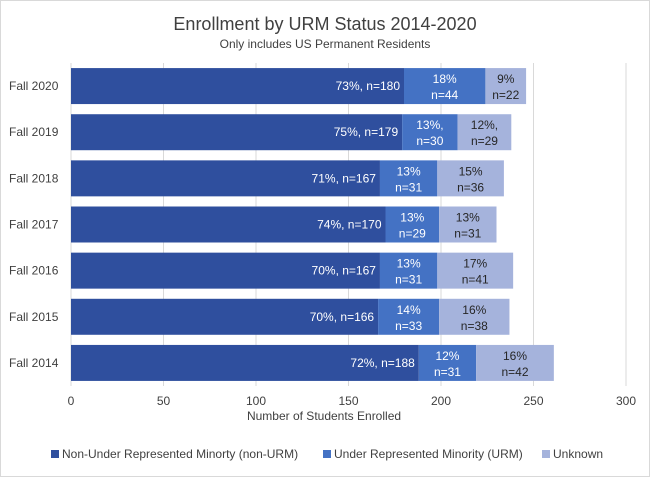  What do you see at coordinates (324, 416) in the screenshot?
I see `x-axis-title: Number of Students Enrolled` at bounding box center [324, 416].